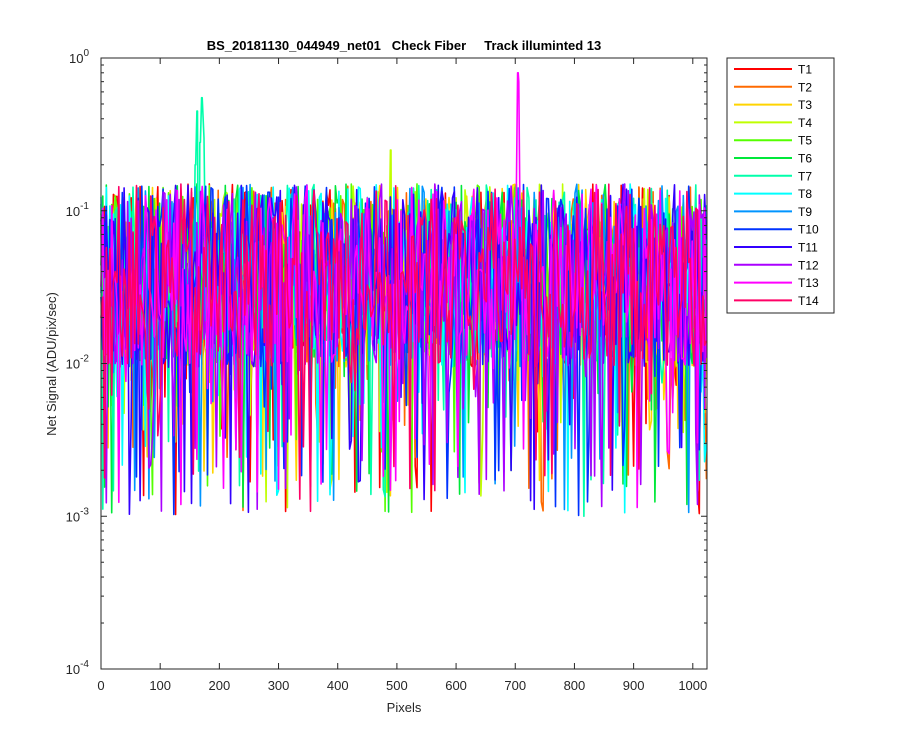 This screenshot has height=755, width=900. What do you see at coordinates (456, 685) in the screenshot?
I see `x-tick-label: 600` at bounding box center [456, 685].